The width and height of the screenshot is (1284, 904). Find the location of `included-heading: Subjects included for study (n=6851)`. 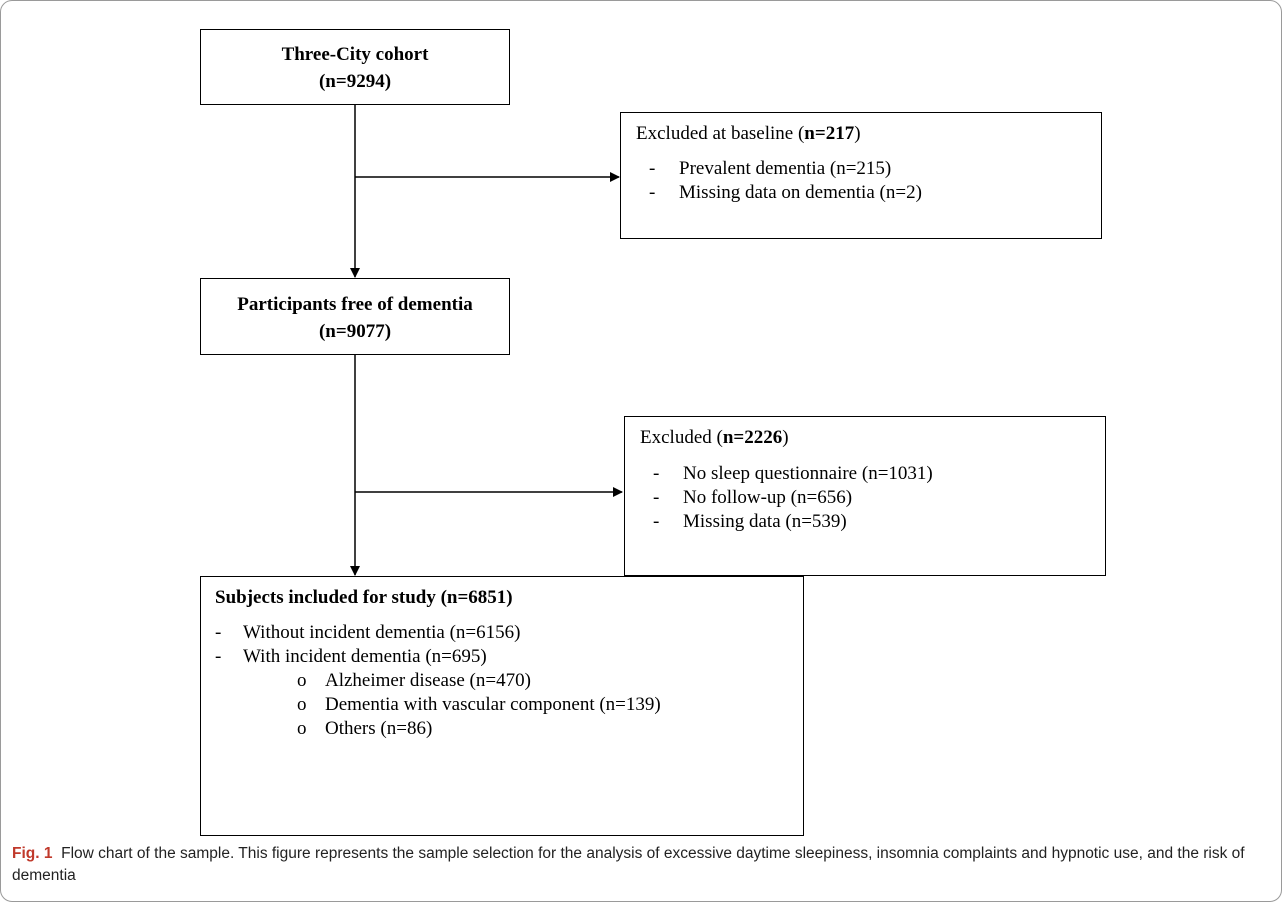

included-heading: Subjects included for study (n=6851) is located at coordinates (364, 597).